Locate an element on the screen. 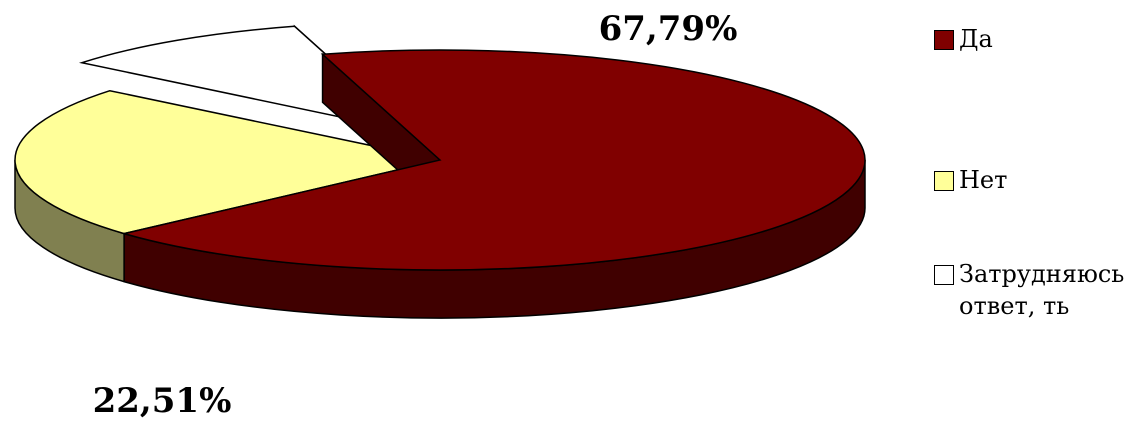  legend-item-net: Нет is located at coordinates (1030, 180).